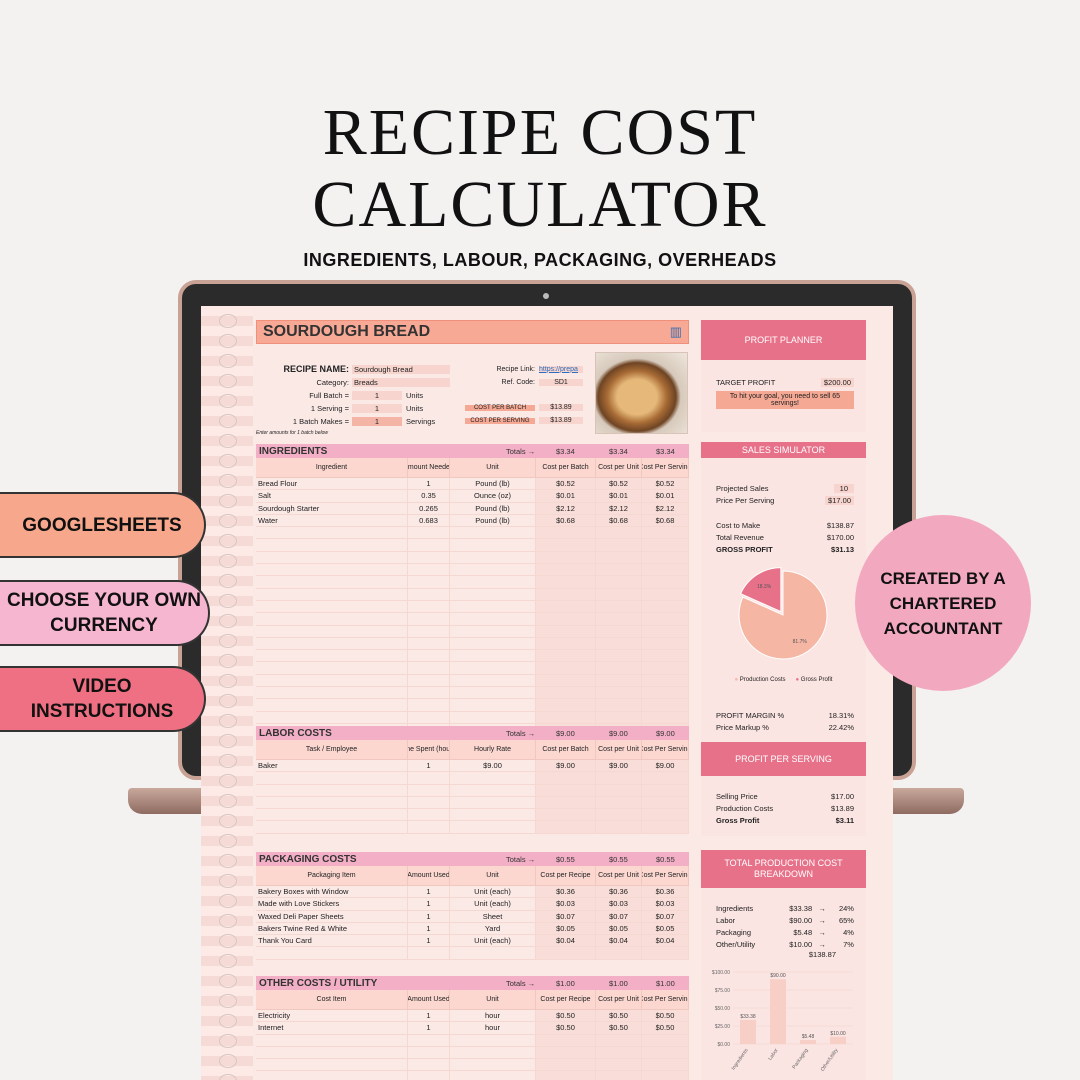 The height and width of the screenshot is (1080, 1080). Describe the element at coordinates (493, 496) in the screenshot. I see `table-cell: Ounce (oz)` at that location.